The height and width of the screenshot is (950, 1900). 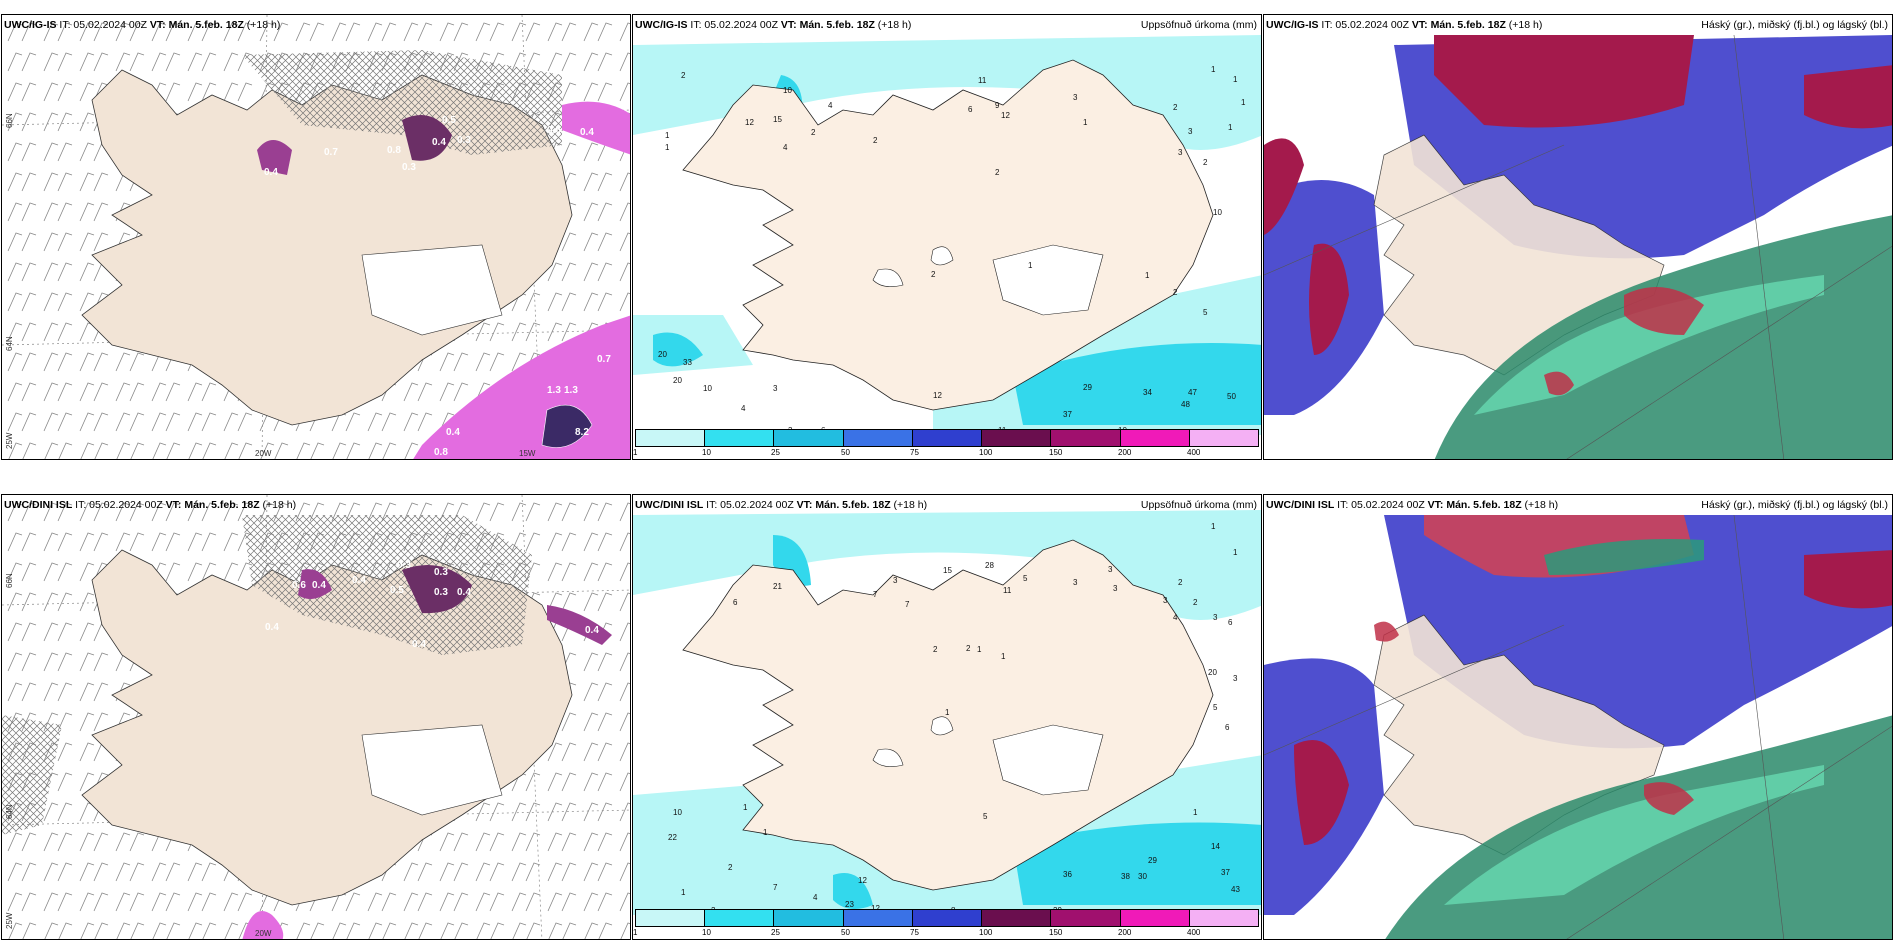 I want to click on wind-label: 0.5, so click(x=449, y=120).